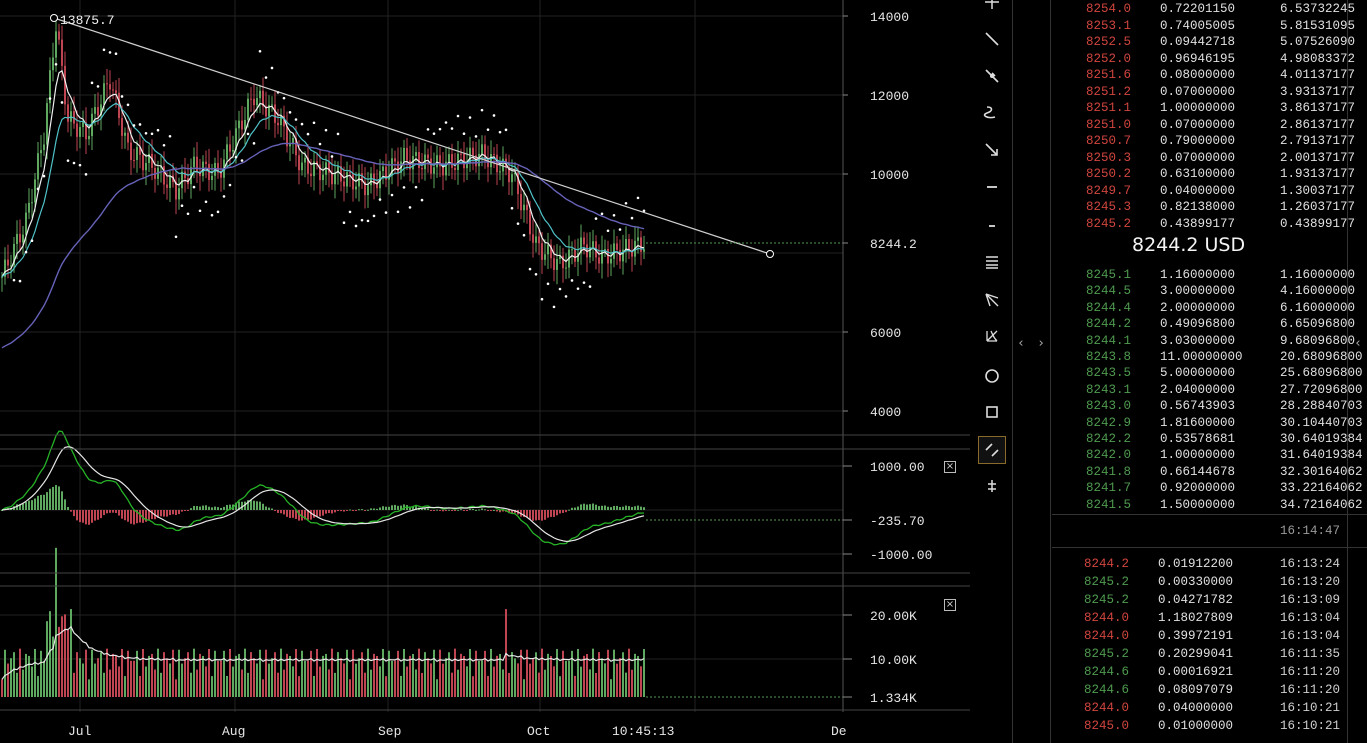 The height and width of the screenshot is (743, 1367). I want to click on bid-row: 8243.0 0.56743903 28.28840703, so click(1207, 407).